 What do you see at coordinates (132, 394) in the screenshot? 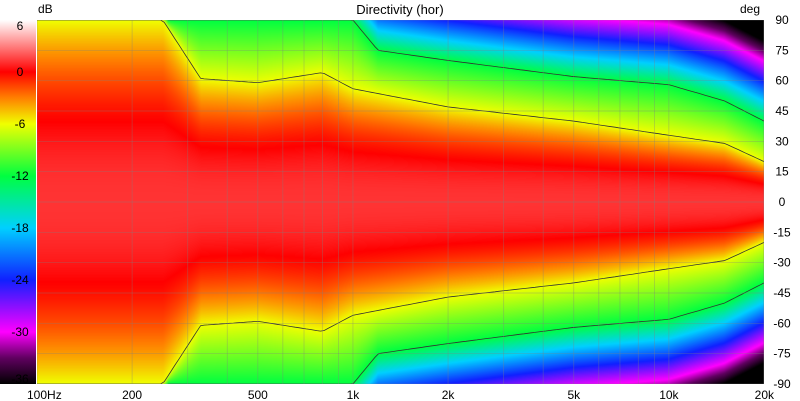
I see `x-tick-label: 200` at bounding box center [132, 394].